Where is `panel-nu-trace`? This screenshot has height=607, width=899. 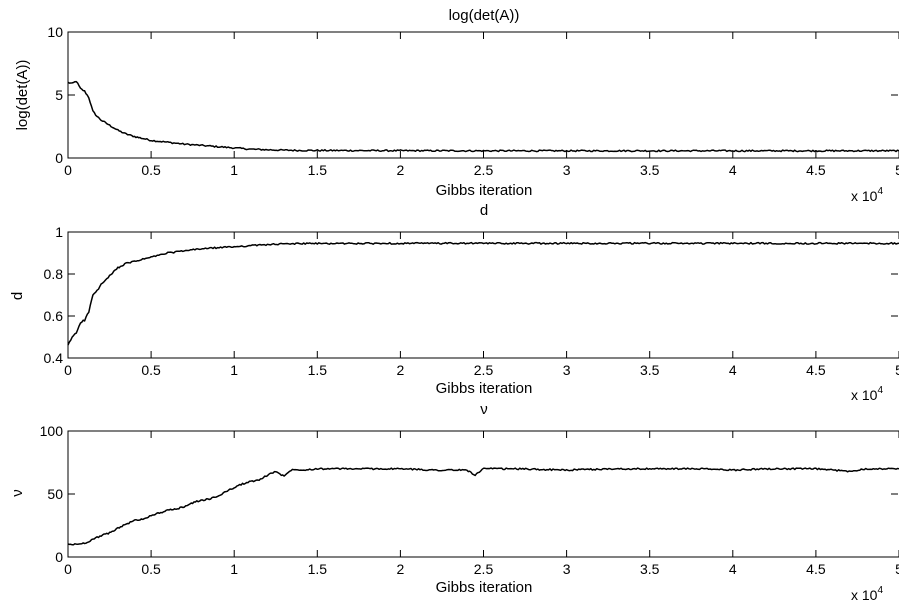 panel-nu-trace is located at coordinates (483, 506).